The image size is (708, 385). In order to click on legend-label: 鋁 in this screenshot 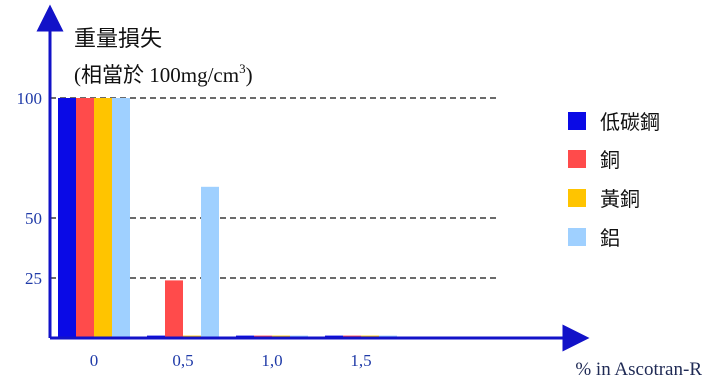, I will do `click(610, 238)`.